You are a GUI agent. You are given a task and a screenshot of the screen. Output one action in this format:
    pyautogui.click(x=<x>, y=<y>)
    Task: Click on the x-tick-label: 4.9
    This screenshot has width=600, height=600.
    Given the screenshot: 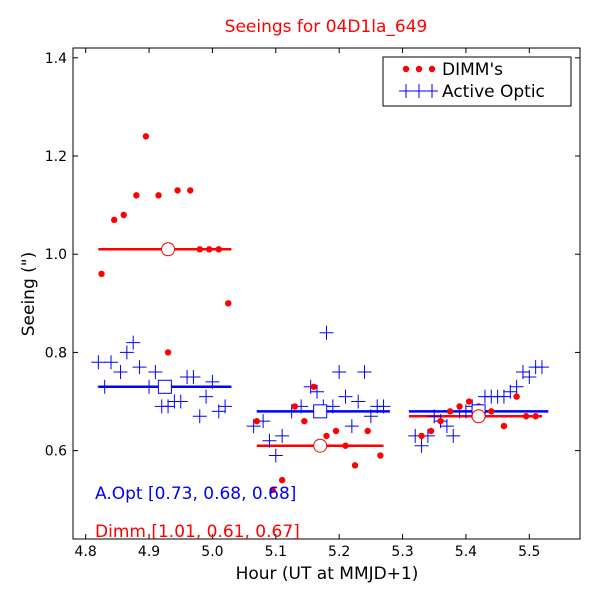 What is the action you would take?
    pyautogui.click(x=149, y=552)
    